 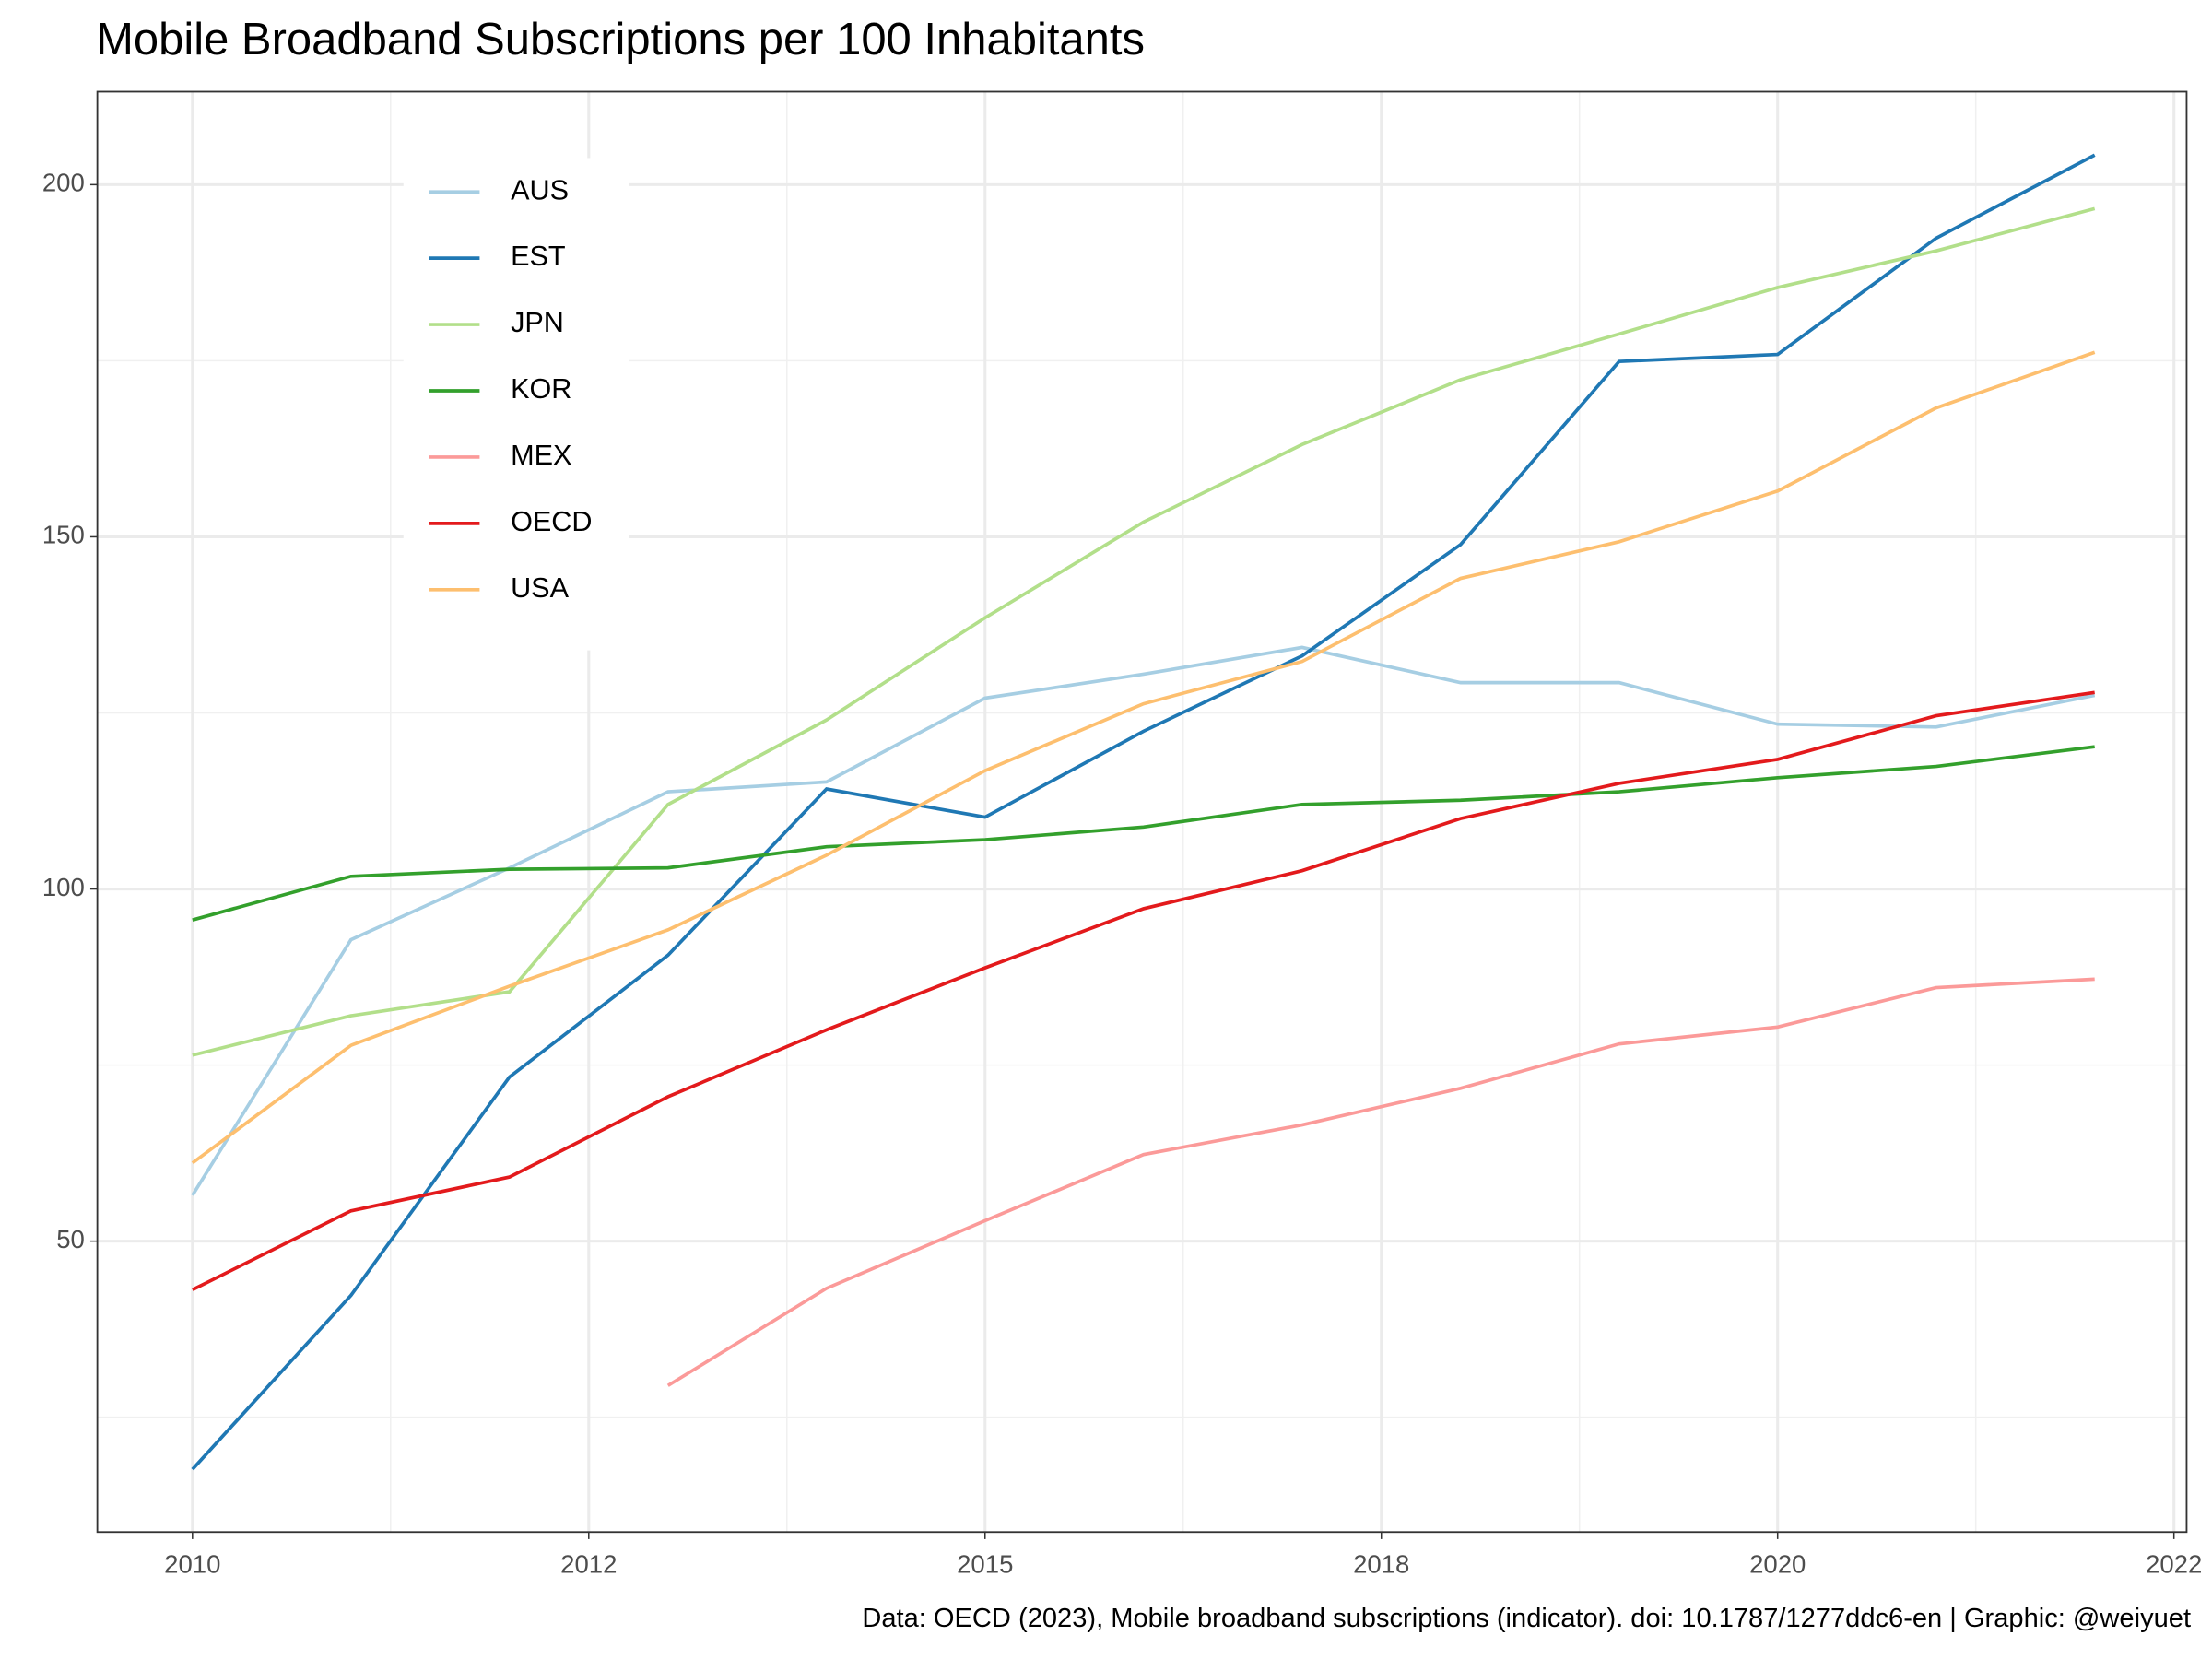 What do you see at coordinates (551, 521) in the screenshot?
I see `legend-label: OECD` at bounding box center [551, 521].